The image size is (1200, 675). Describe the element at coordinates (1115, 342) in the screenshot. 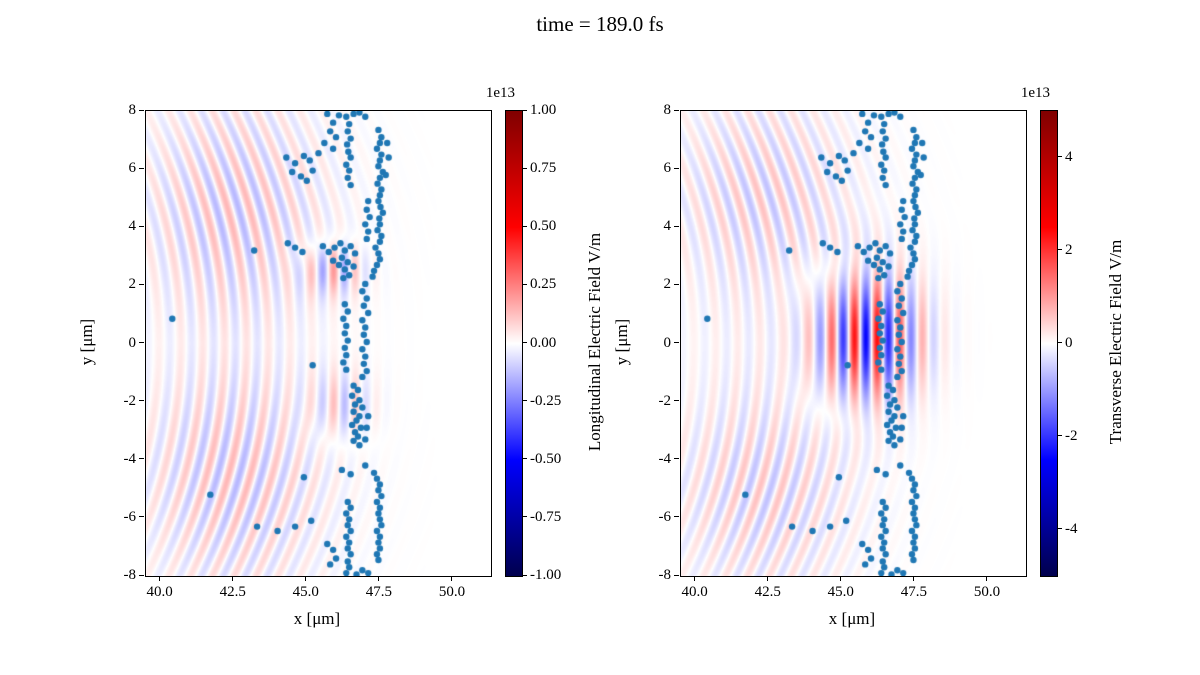

I see `colorbar-label-right: Transverse Electric Field V/m` at that location.